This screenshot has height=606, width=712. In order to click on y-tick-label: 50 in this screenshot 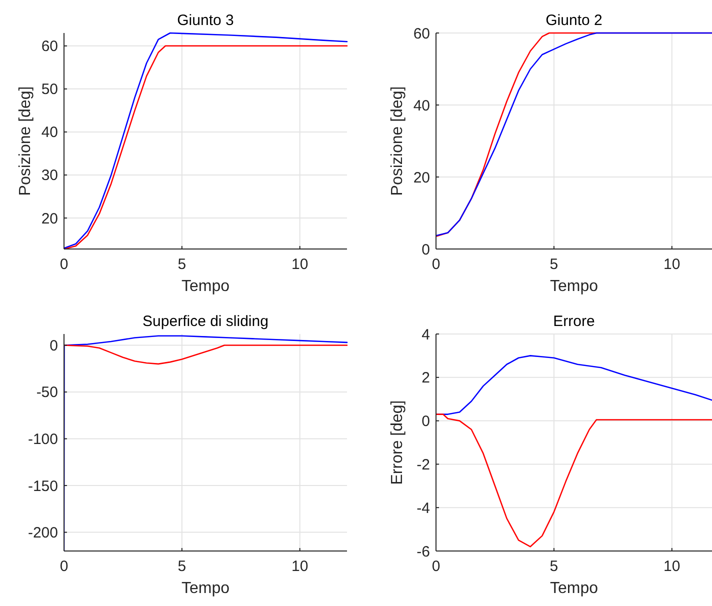, I will do `click(49, 89)`.